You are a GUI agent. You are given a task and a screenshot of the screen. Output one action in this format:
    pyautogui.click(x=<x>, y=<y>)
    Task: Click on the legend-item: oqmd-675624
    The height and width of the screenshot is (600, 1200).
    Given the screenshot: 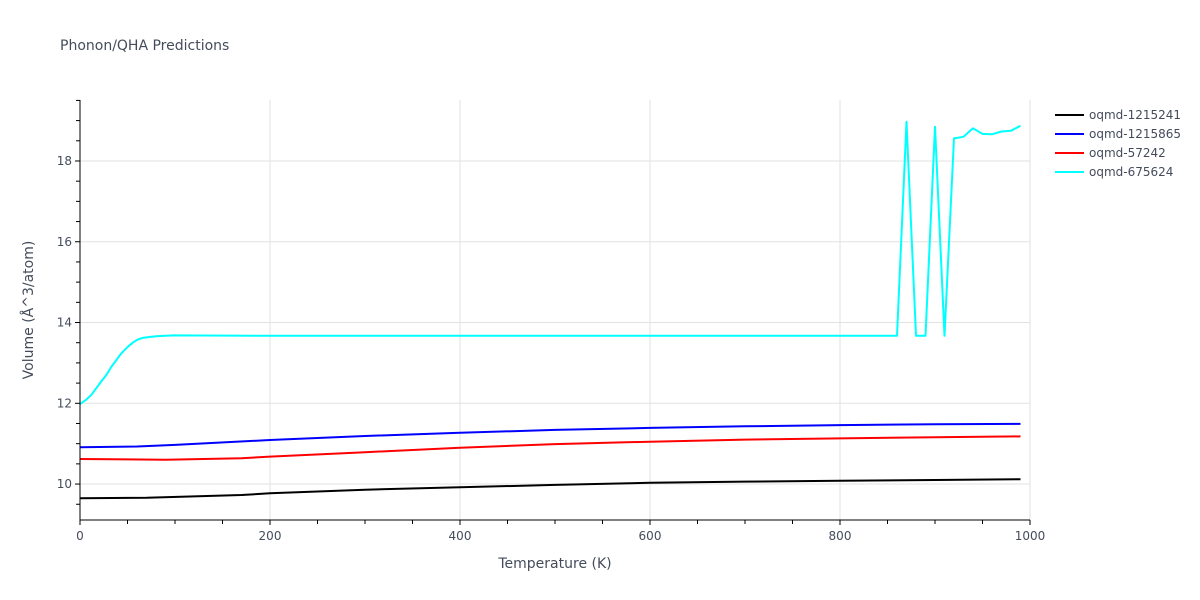 What is the action you would take?
    pyautogui.click(x=1114, y=172)
    